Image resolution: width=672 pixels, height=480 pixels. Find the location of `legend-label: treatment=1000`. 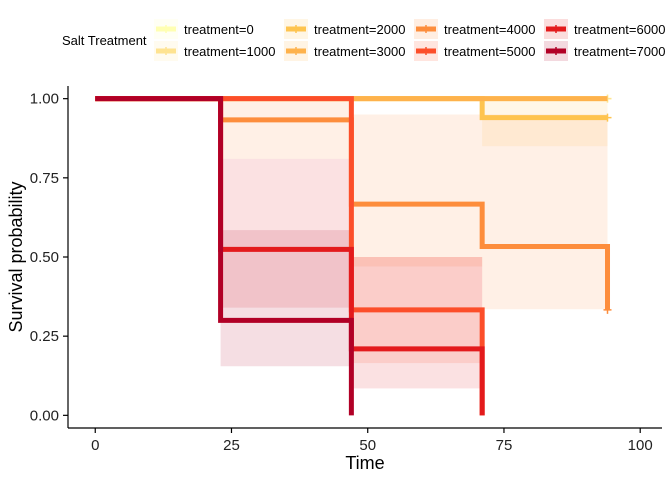

legend-label: treatment=1000 is located at coordinates (229, 51).